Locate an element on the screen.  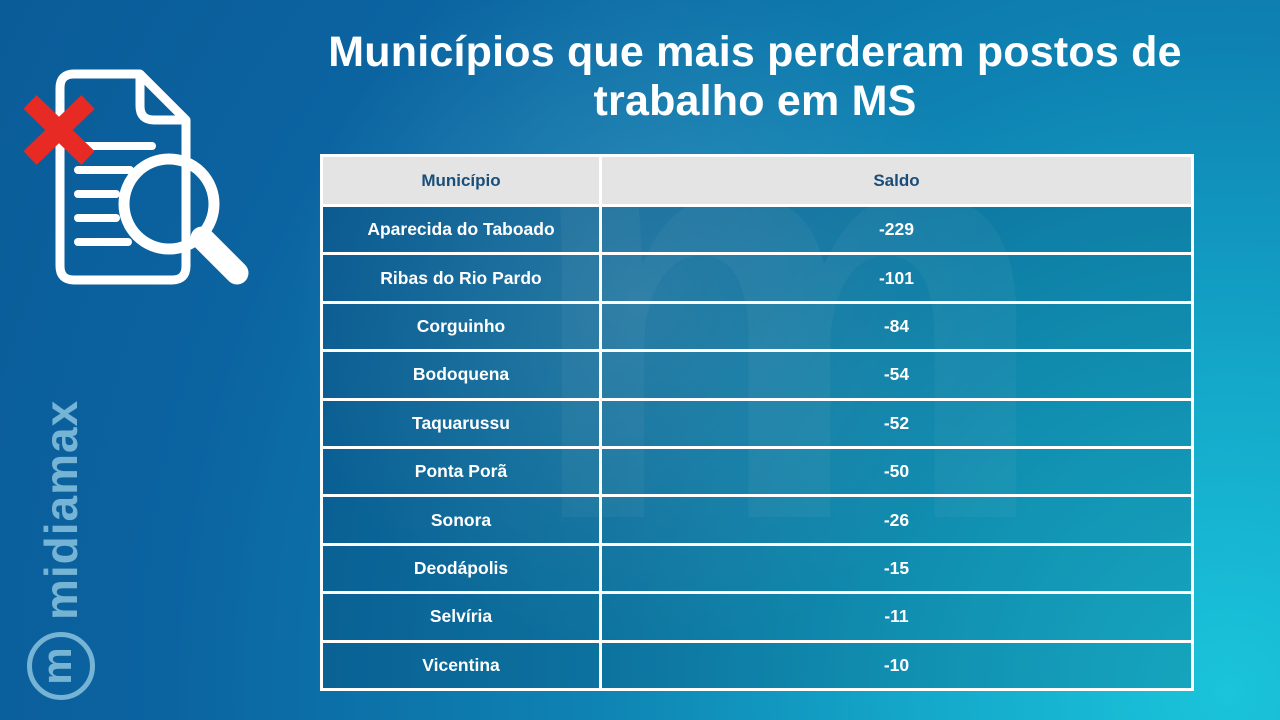
brand-watermark: m midiamax is located at coordinates (63, 545).